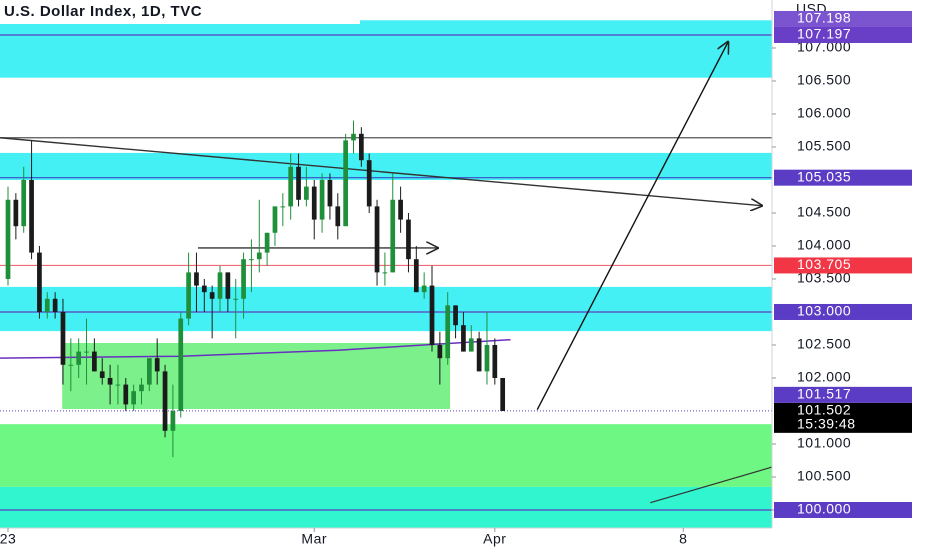 Image resolution: width=932 pixels, height=550 pixels. What do you see at coordinates (824, 394) in the screenshot?
I see `price-label: 101.517` at bounding box center [824, 394].